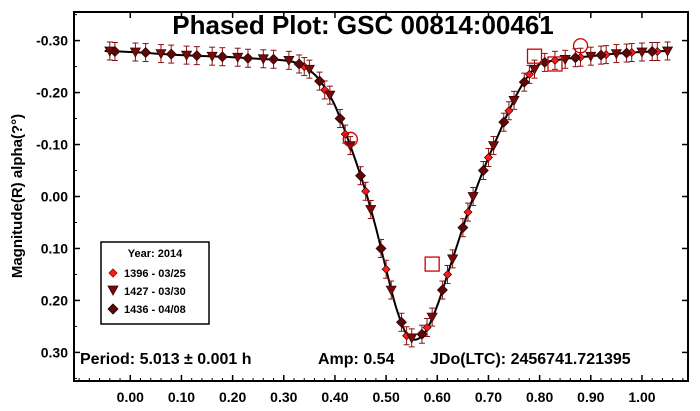 This screenshot has width=700, height=411. Describe the element at coordinates (155, 310) in the screenshot. I see `legend-label-1436: 1436 - 04/08` at that location.